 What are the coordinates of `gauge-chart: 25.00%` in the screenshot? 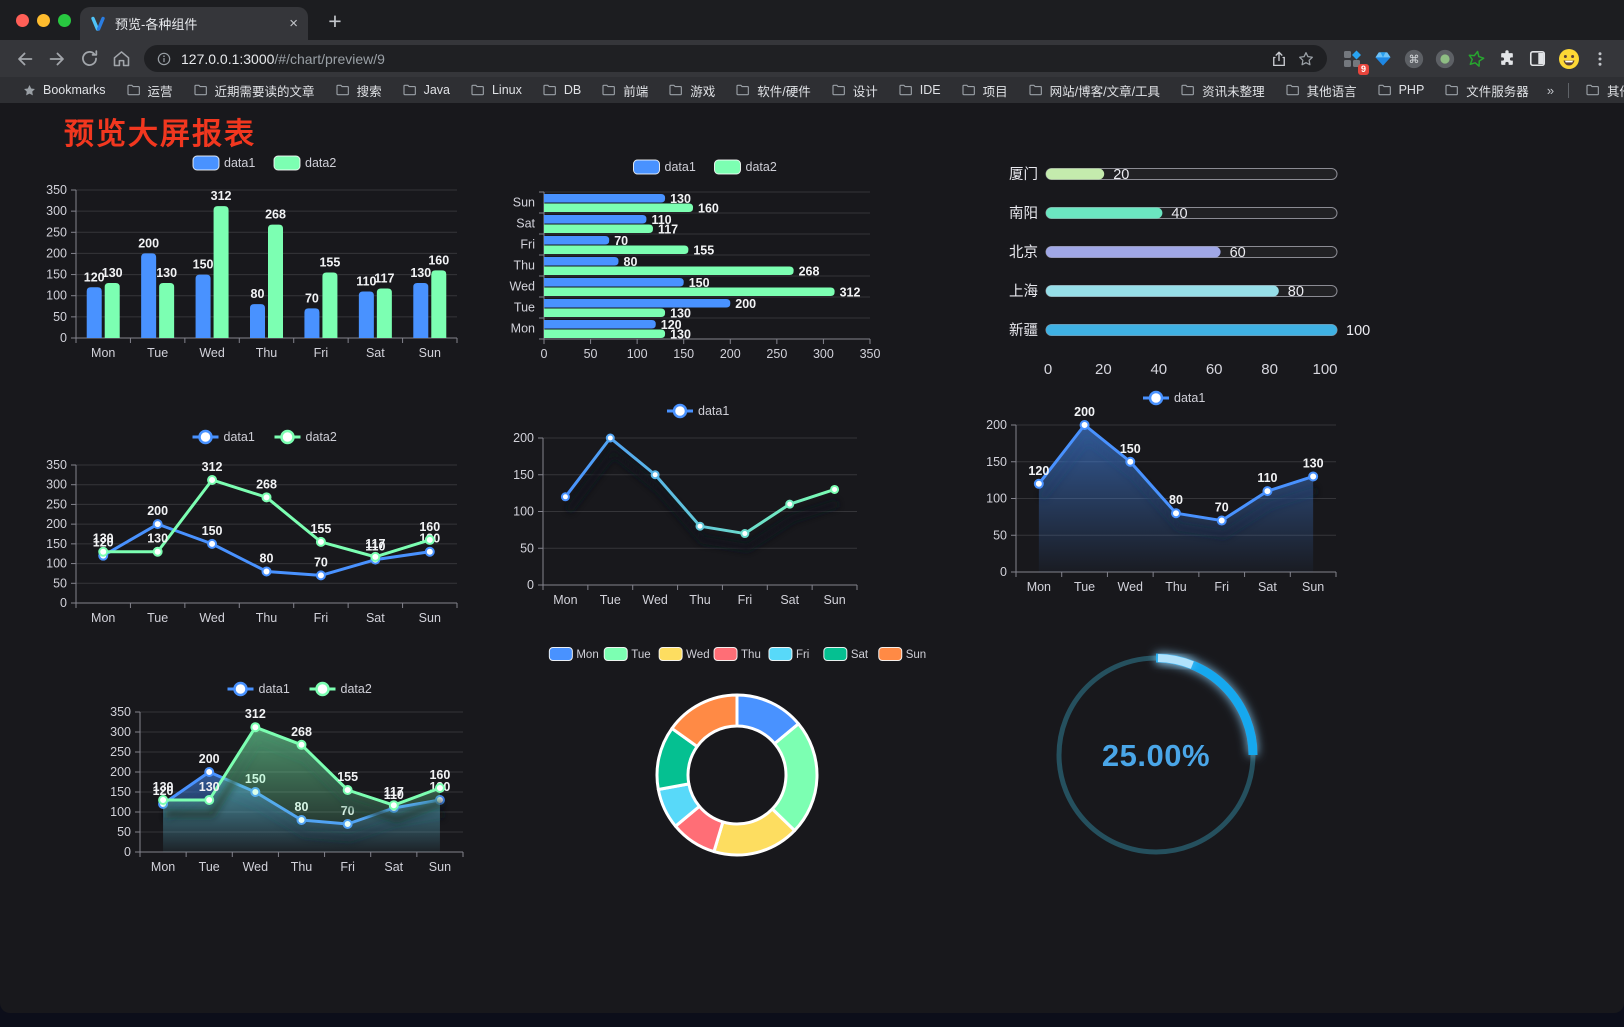 It's located at (1160, 758).